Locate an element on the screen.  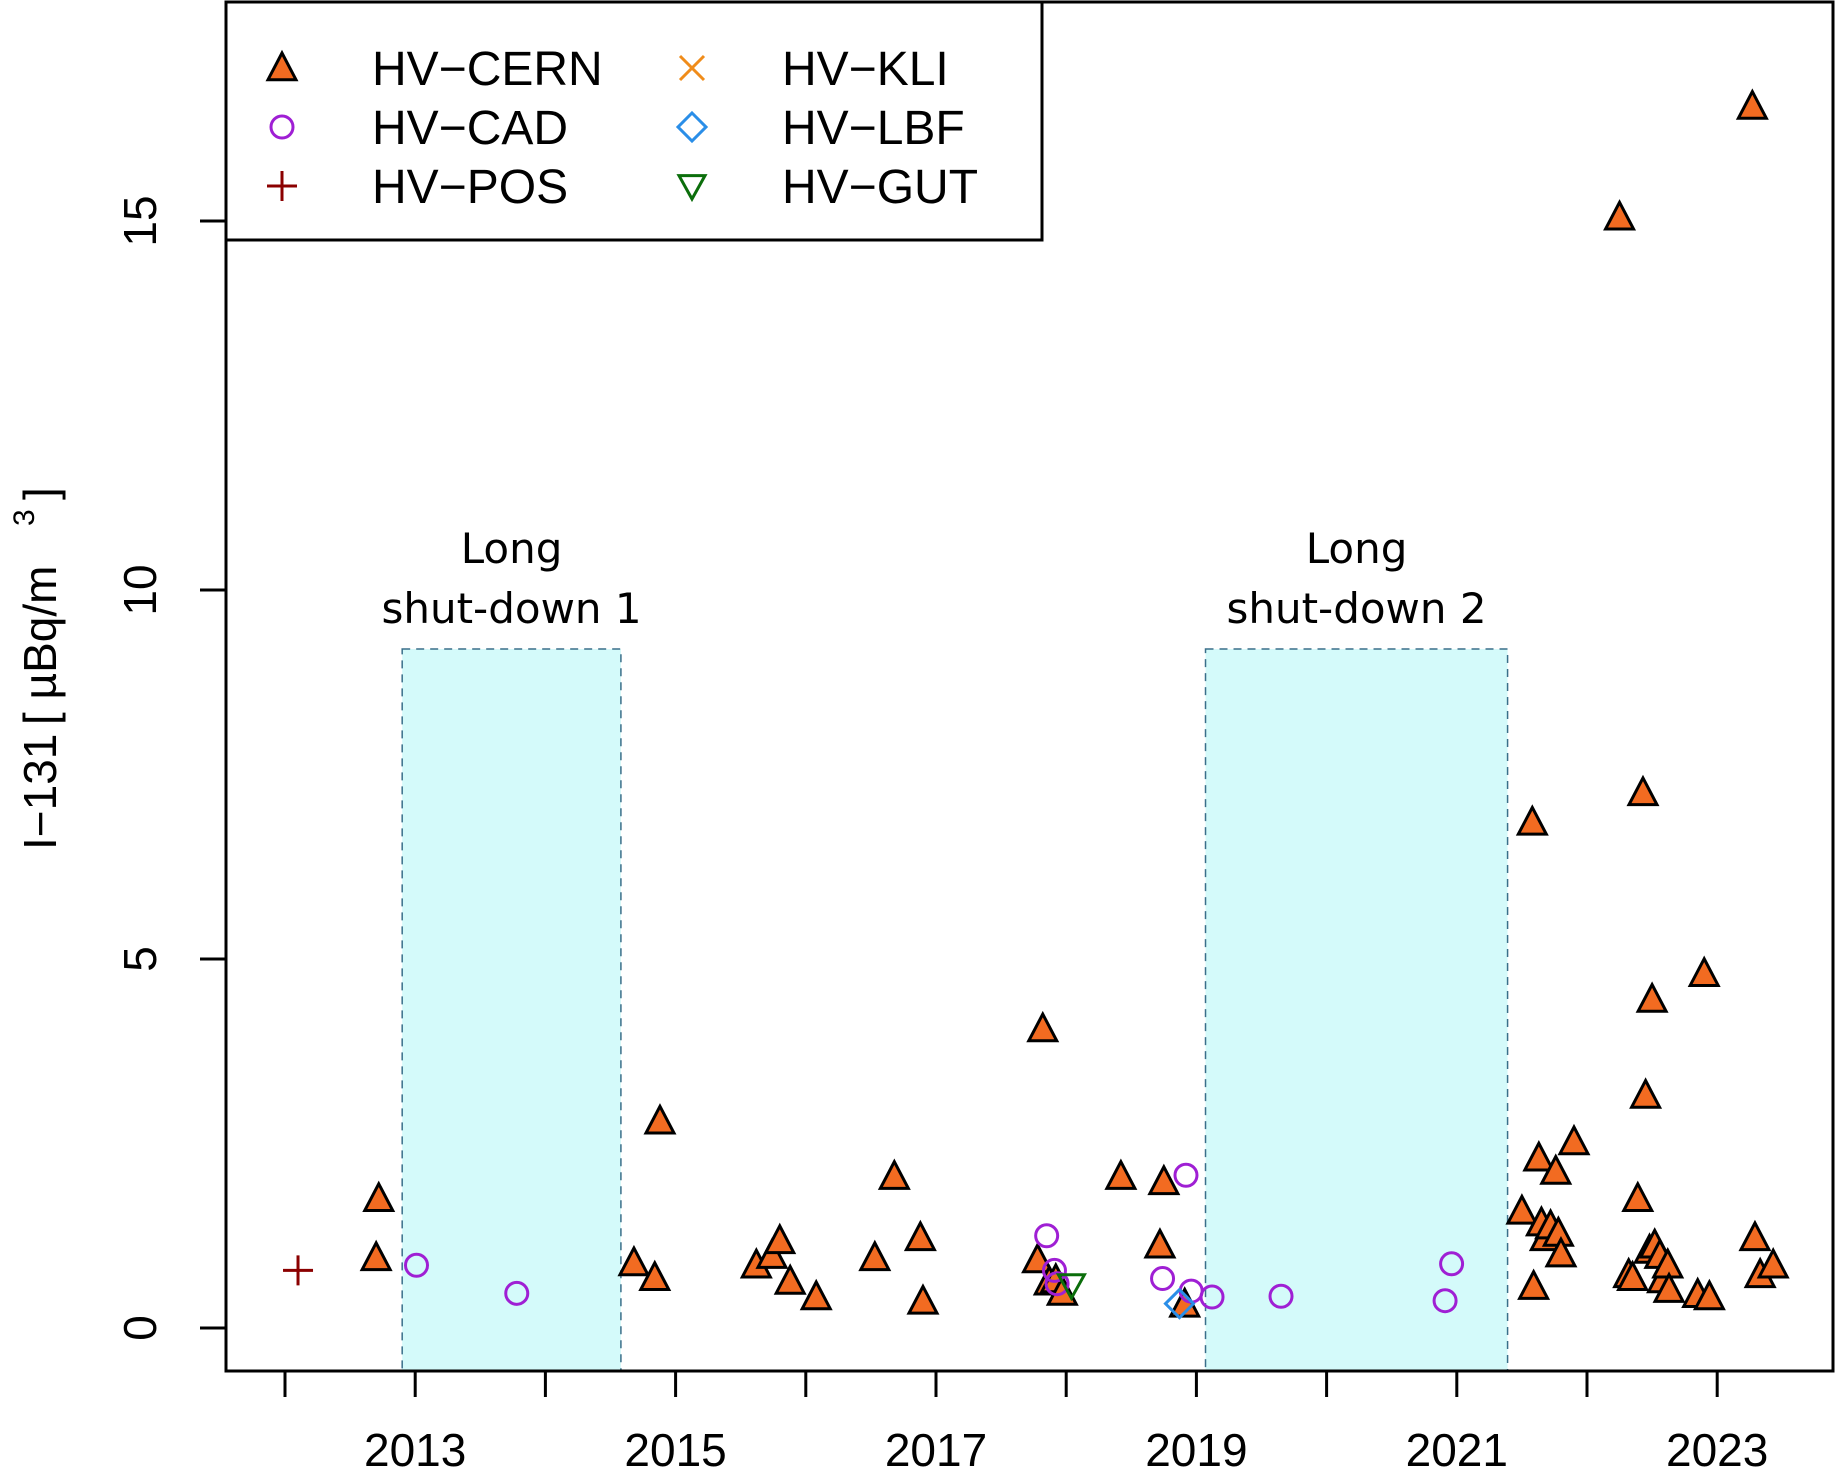
legend-label: HV−GUT is located at coordinates (880, 187).